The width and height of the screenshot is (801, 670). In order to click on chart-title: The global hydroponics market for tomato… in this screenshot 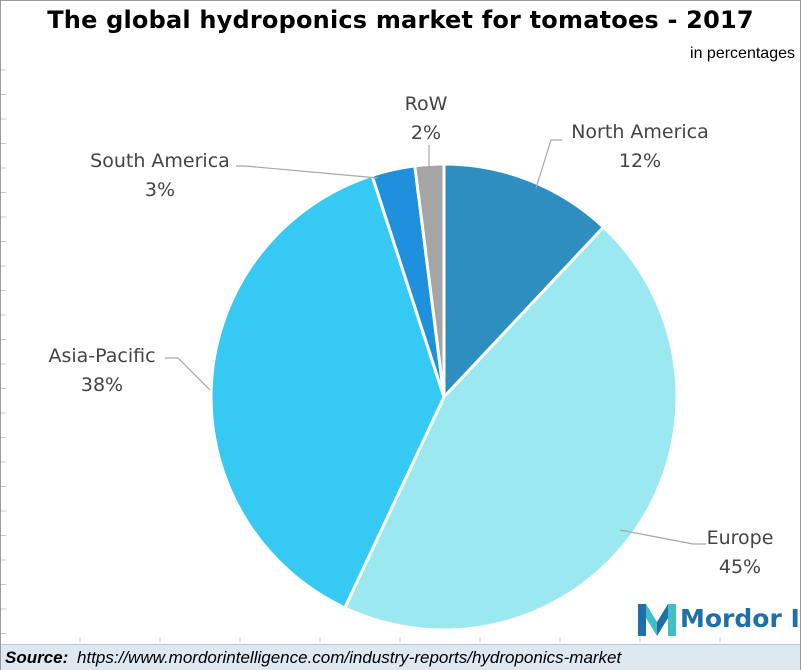, I will do `click(400, 20)`.